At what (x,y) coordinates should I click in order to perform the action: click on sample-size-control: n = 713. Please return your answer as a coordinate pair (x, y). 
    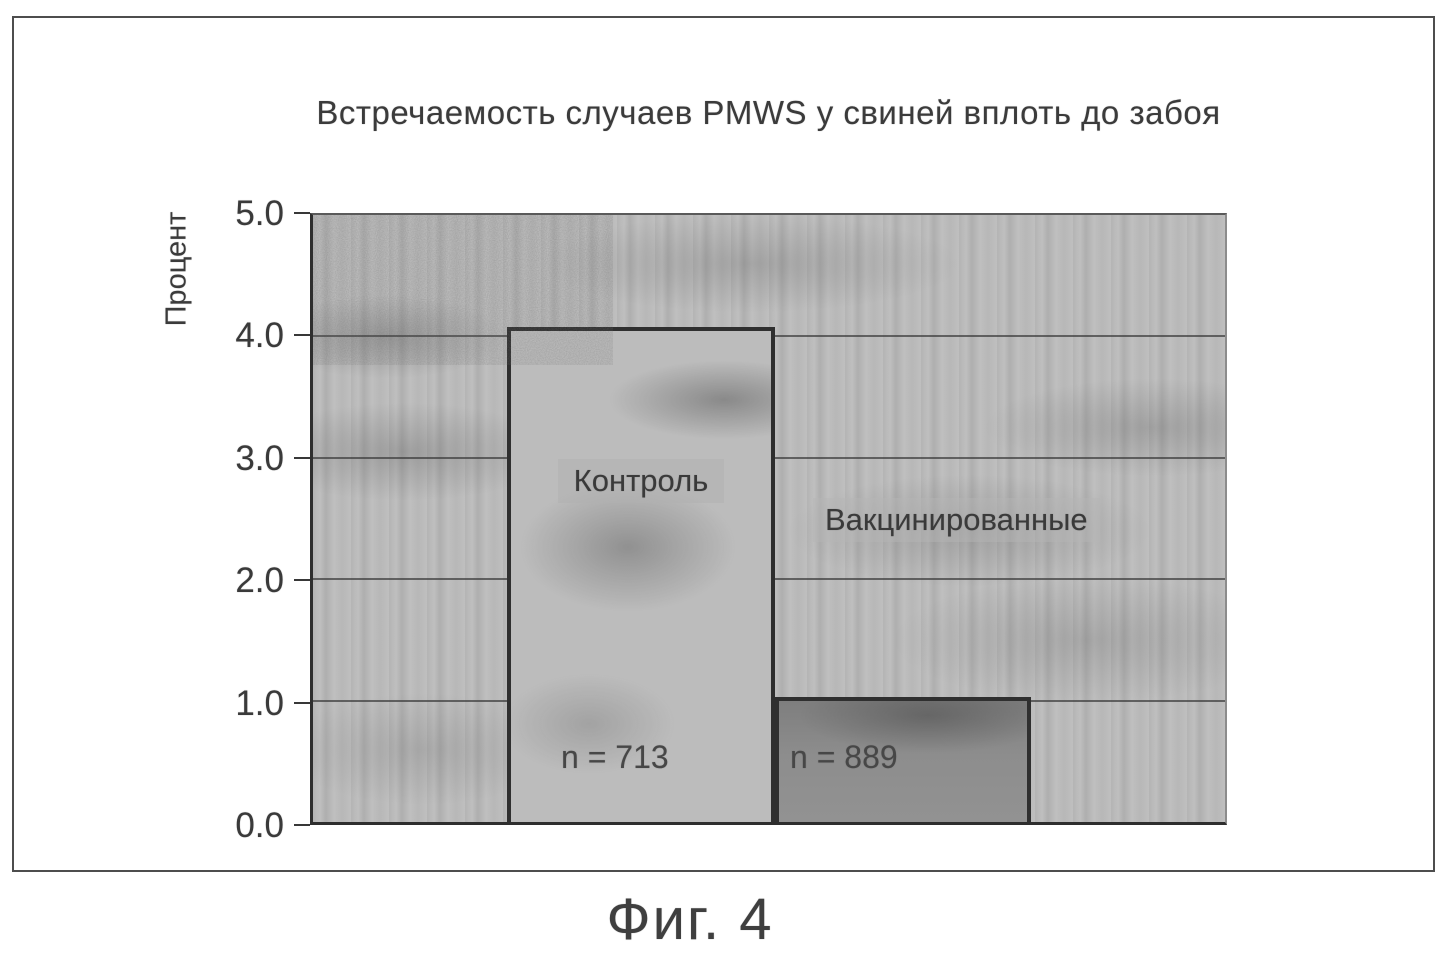
    Looking at the image, I should click on (615, 757).